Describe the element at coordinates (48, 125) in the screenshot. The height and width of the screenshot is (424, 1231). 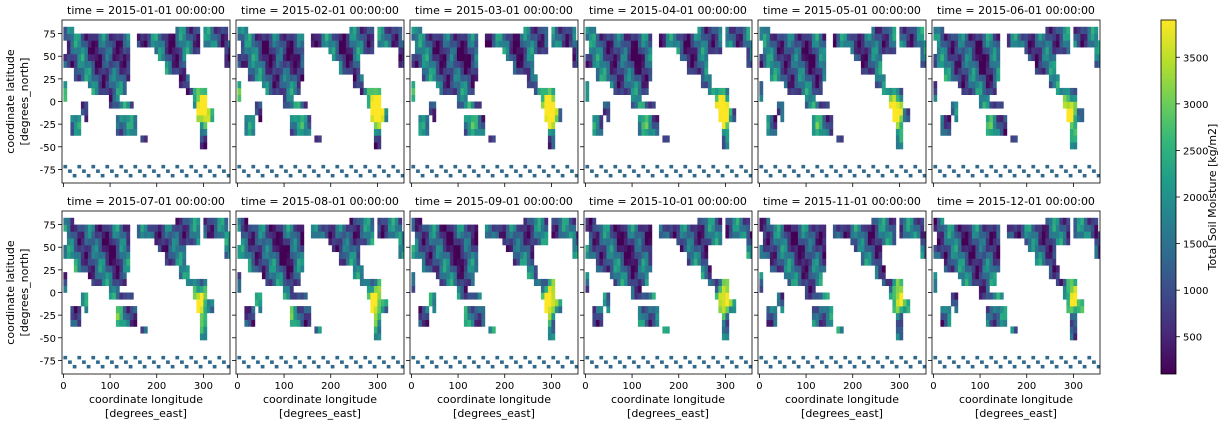
I see `y-tick-label: -25` at that location.